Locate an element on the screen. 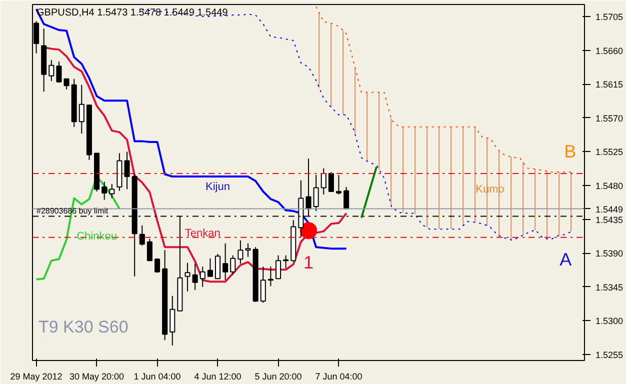 The height and width of the screenshot is (384, 626). y-tick-label: 1.5480 is located at coordinates (610, 186).